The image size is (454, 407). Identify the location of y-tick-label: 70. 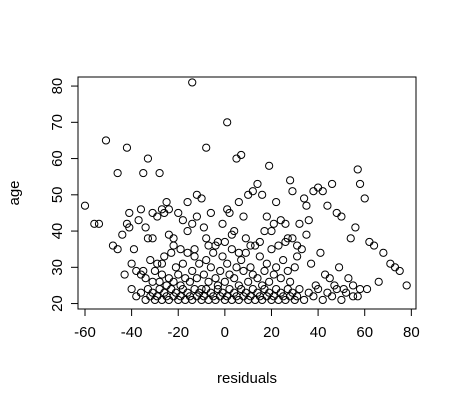
(57, 122).